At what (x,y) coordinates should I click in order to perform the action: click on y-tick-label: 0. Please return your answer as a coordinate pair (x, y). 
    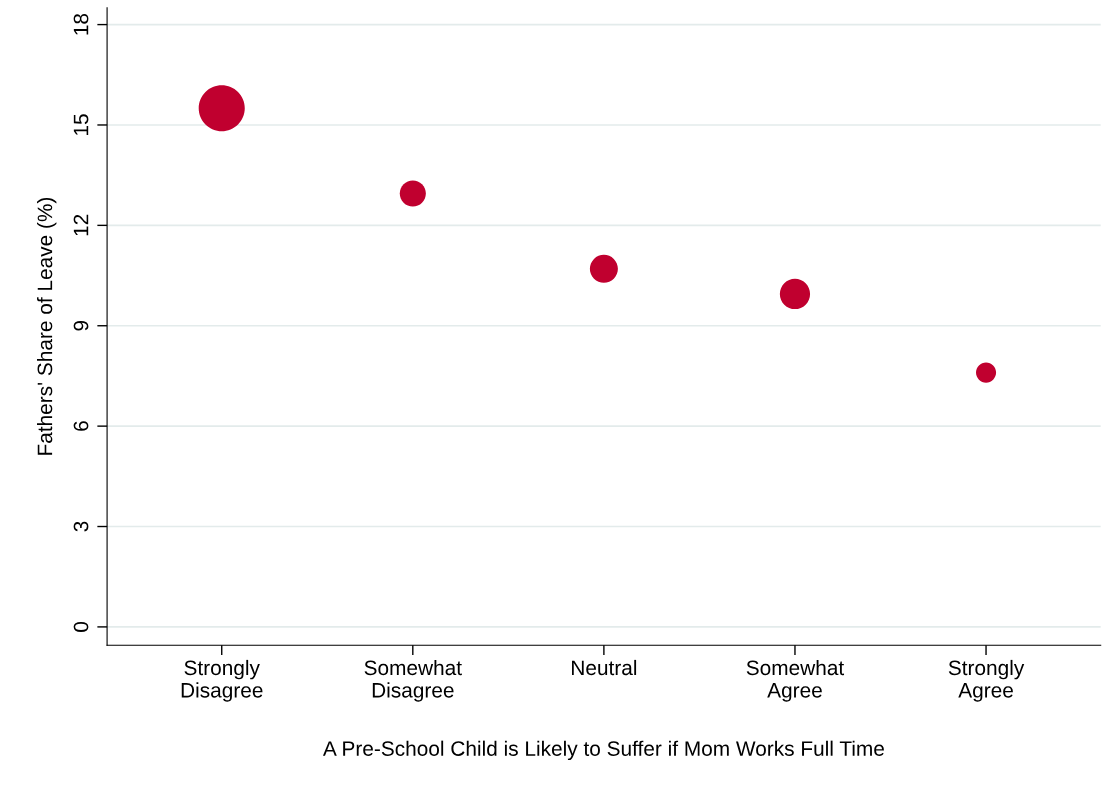
    Looking at the image, I should click on (81, 626).